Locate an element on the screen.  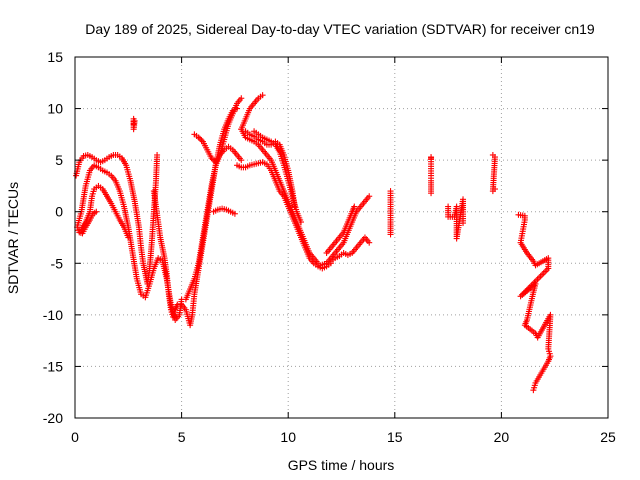
y-axis-label: SDTVAR / TECUs is located at coordinates (13, 238).